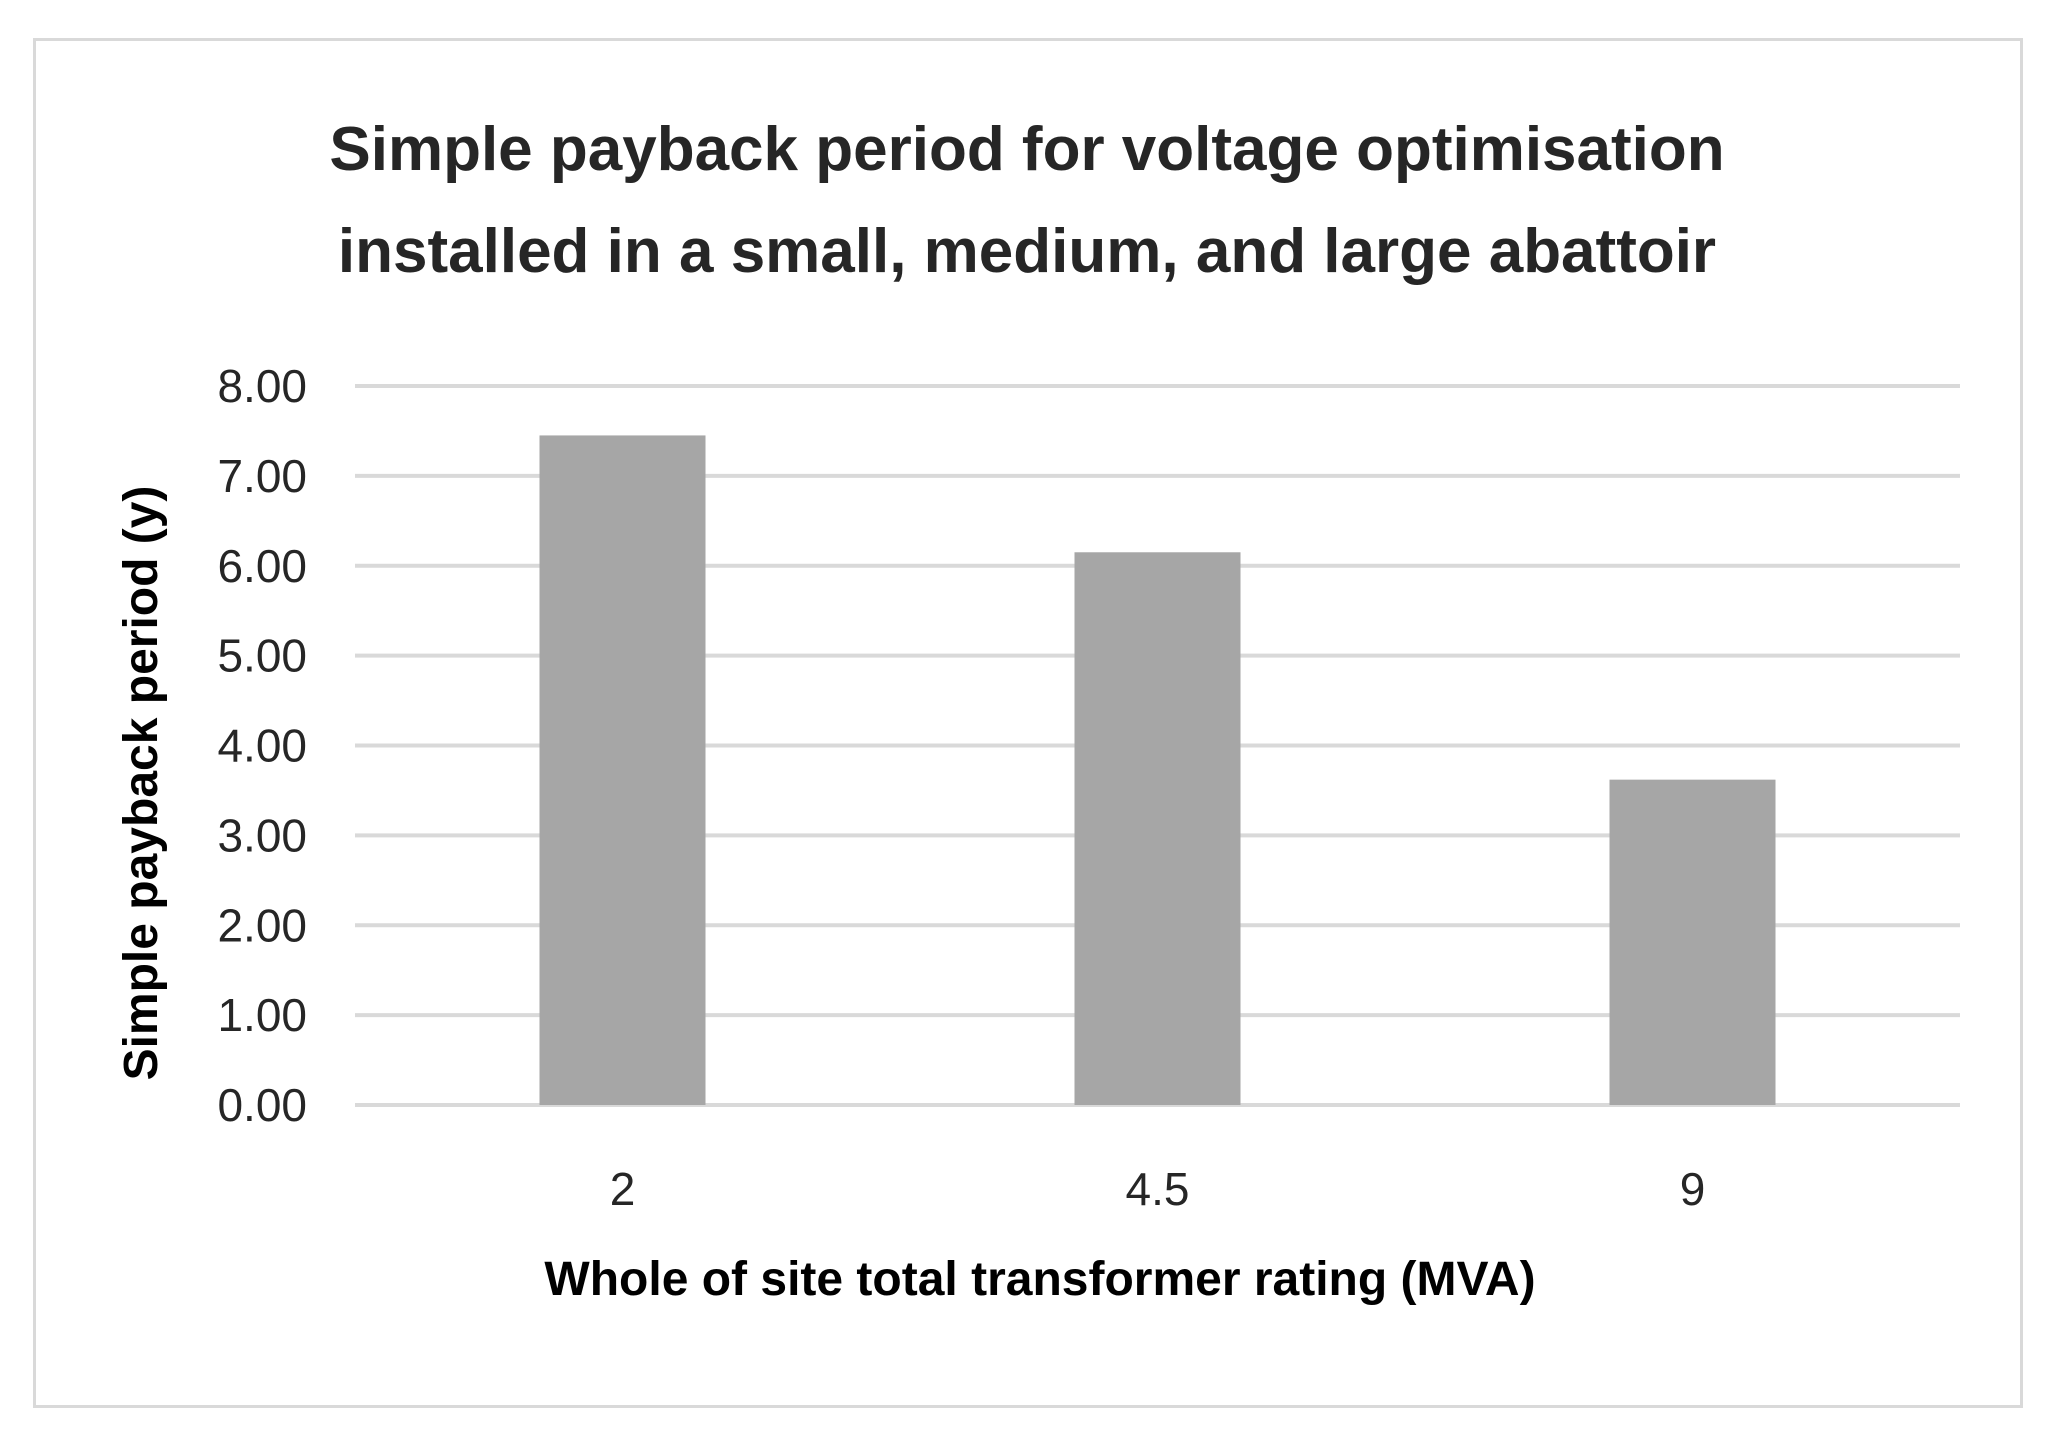 The image size is (2055, 1433). What do you see at coordinates (262, 925) in the screenshot?
I see `y-tick-label: 2.00` at bounding box center [262, 925].